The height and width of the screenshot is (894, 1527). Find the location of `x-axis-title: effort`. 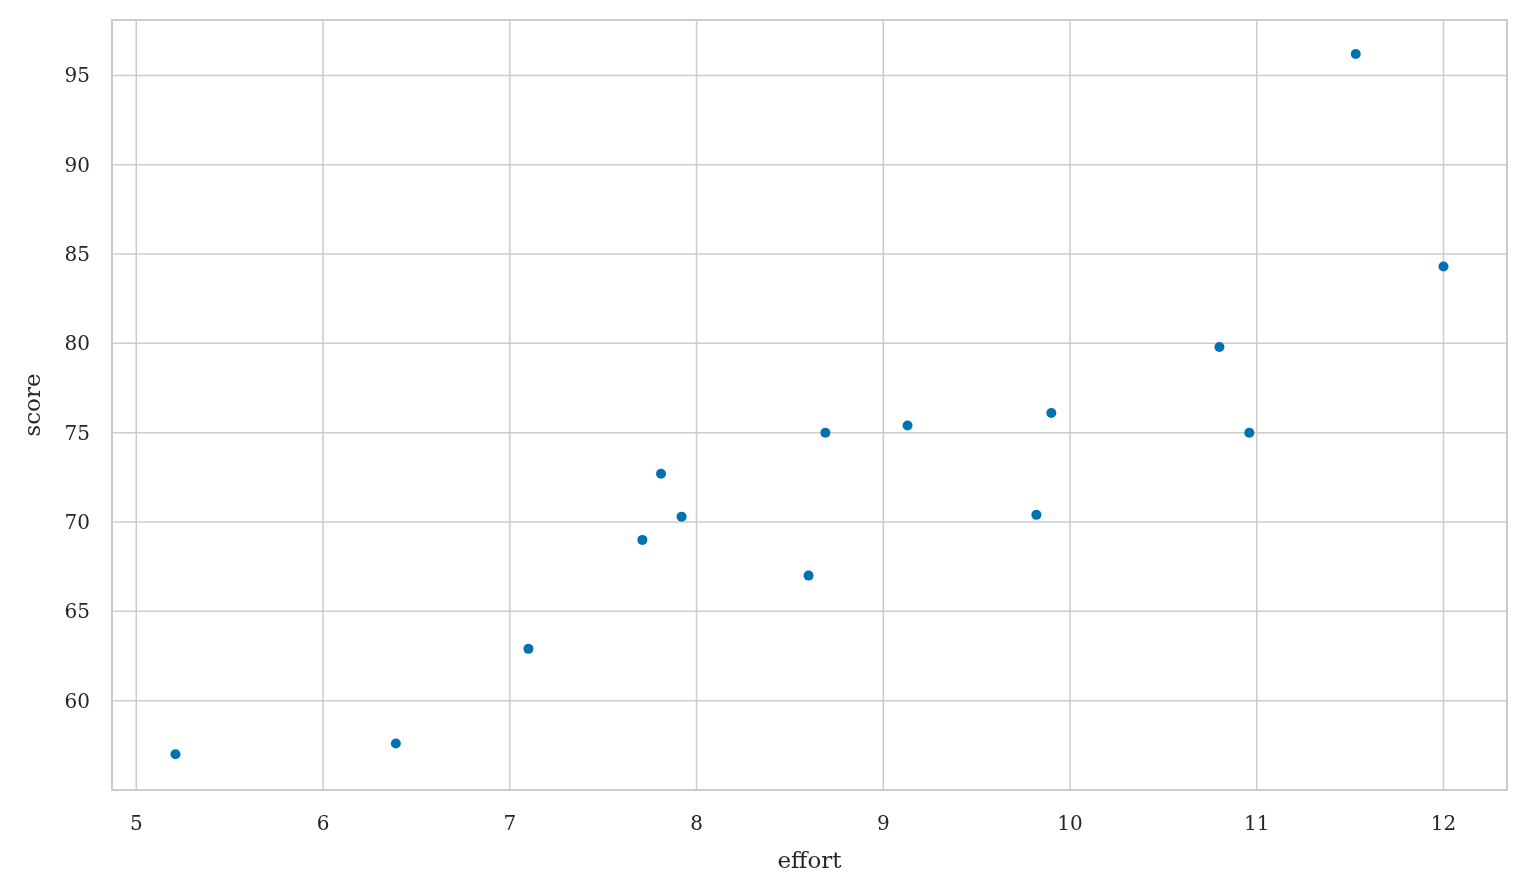

x-axis-title: effort is located at coordinates (810, 860).